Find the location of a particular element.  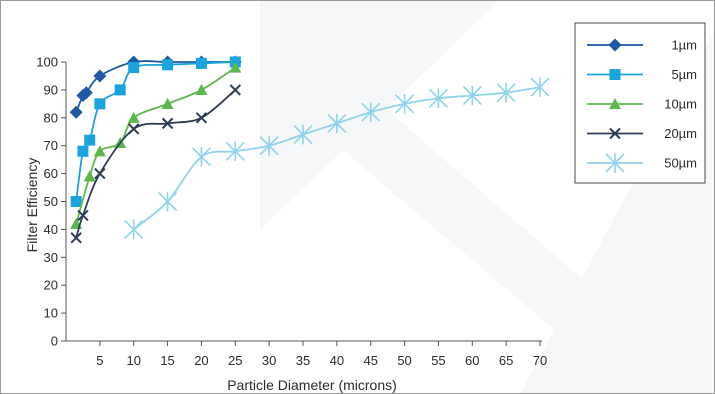

legend-label: 50µm is located at coordinates (680, 163).